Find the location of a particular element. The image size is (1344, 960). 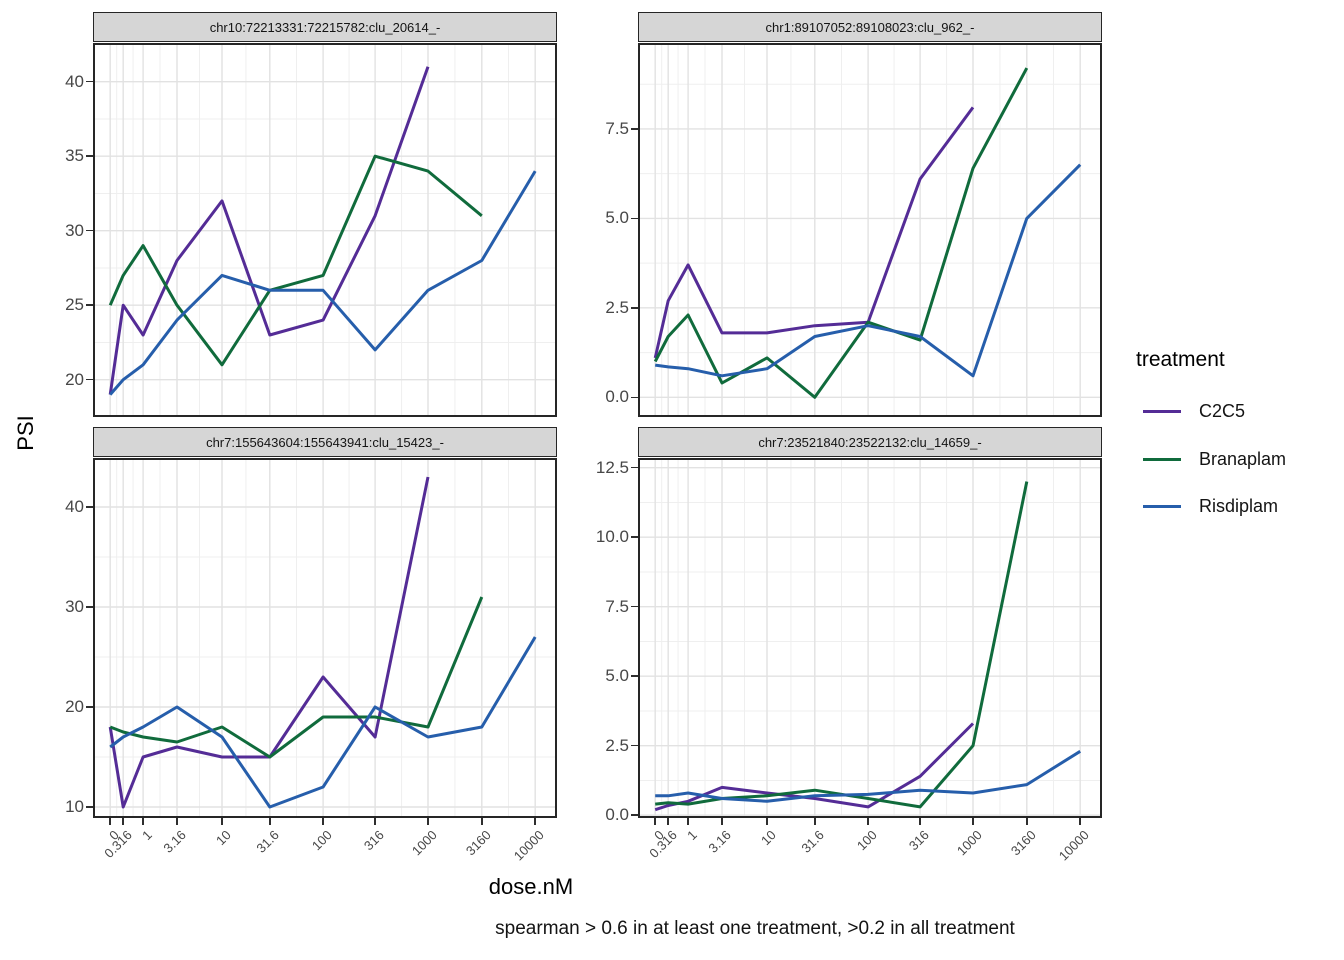

y-axis-tick-label: 10.0 is located at coordinates (612, 537).